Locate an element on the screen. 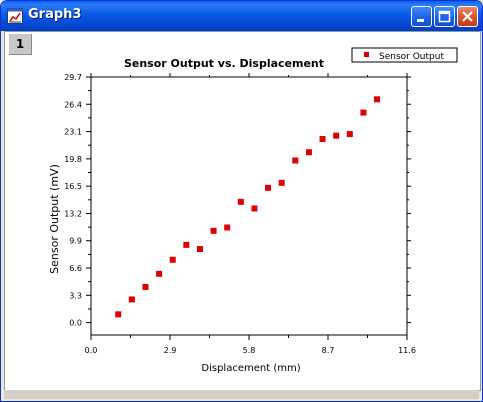  x-tick-label: 2.9 is located at coordinates (170, 350).